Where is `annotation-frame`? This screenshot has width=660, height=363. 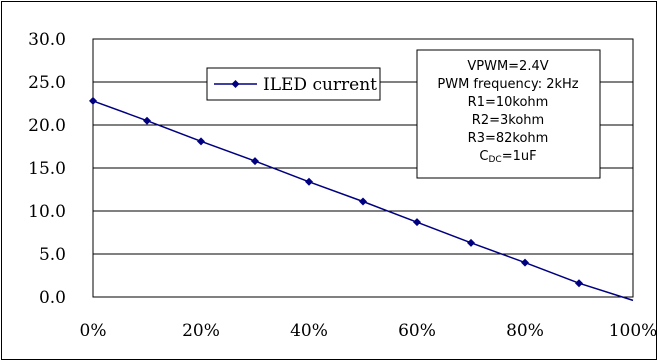 annotation-frame is located at coordinates (508, 114).